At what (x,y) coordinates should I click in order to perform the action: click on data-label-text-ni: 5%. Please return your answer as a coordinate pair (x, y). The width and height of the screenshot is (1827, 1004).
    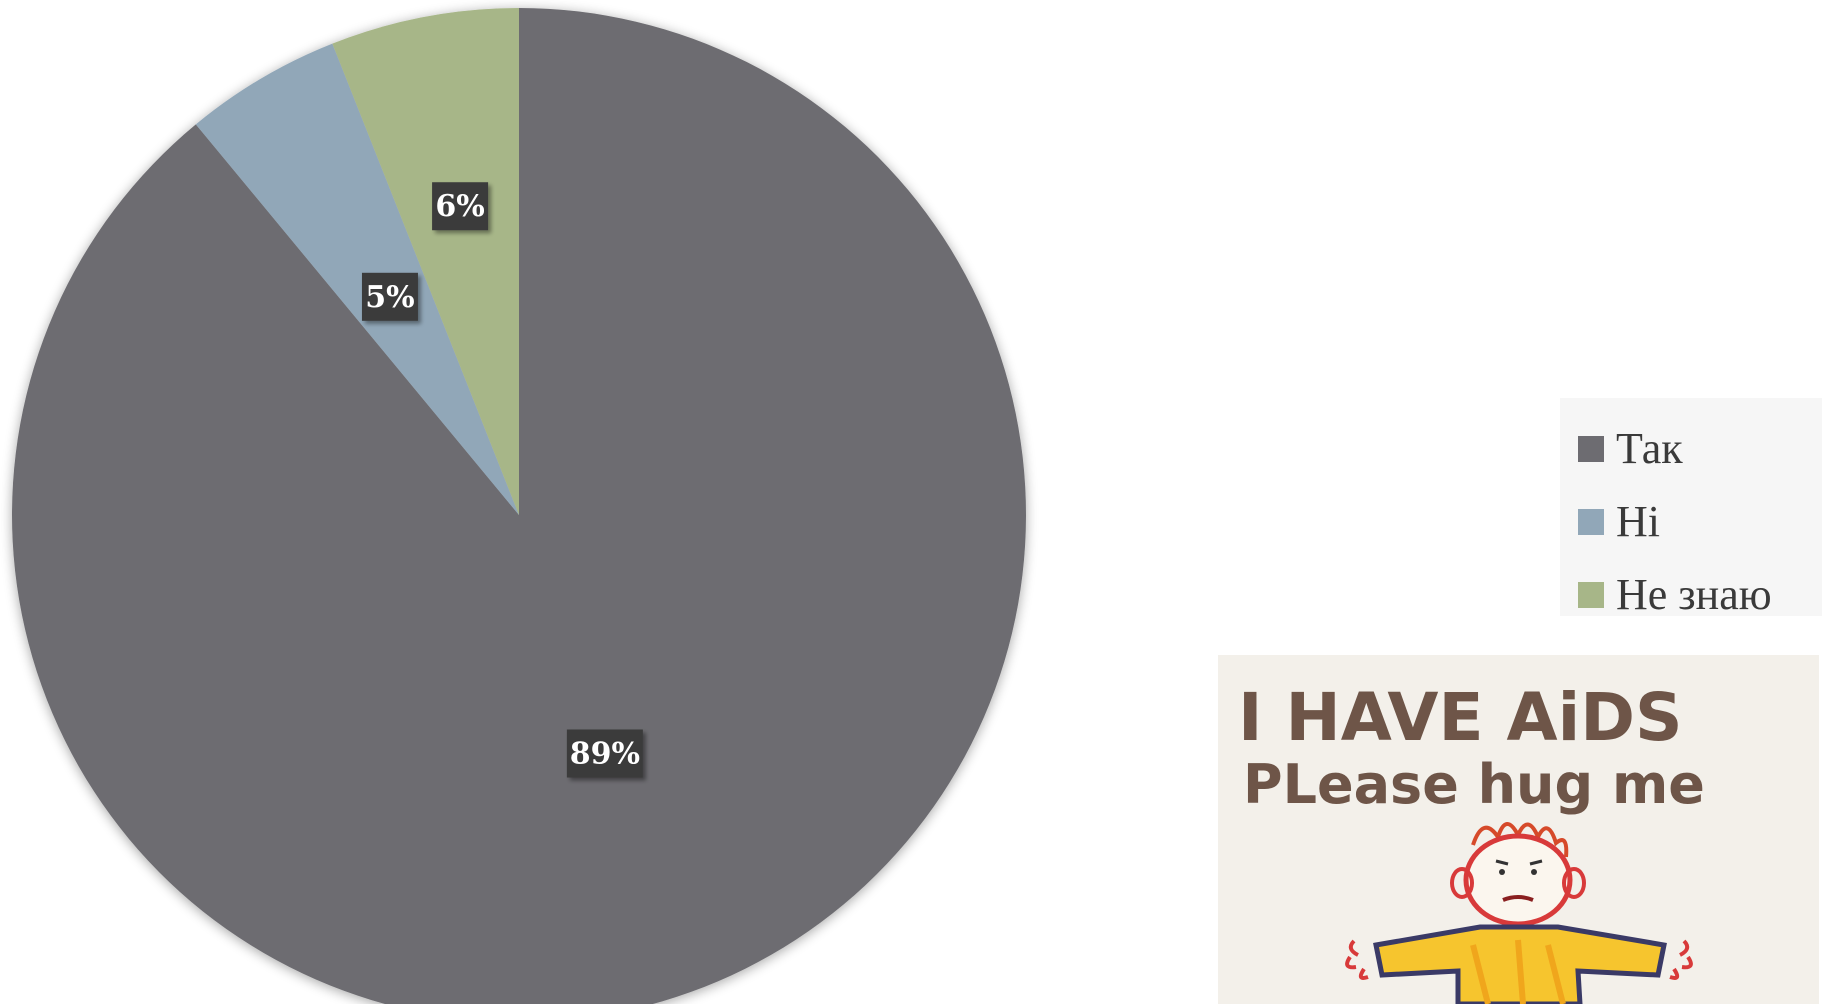
    Looking at the image, I should click on (389, 297).